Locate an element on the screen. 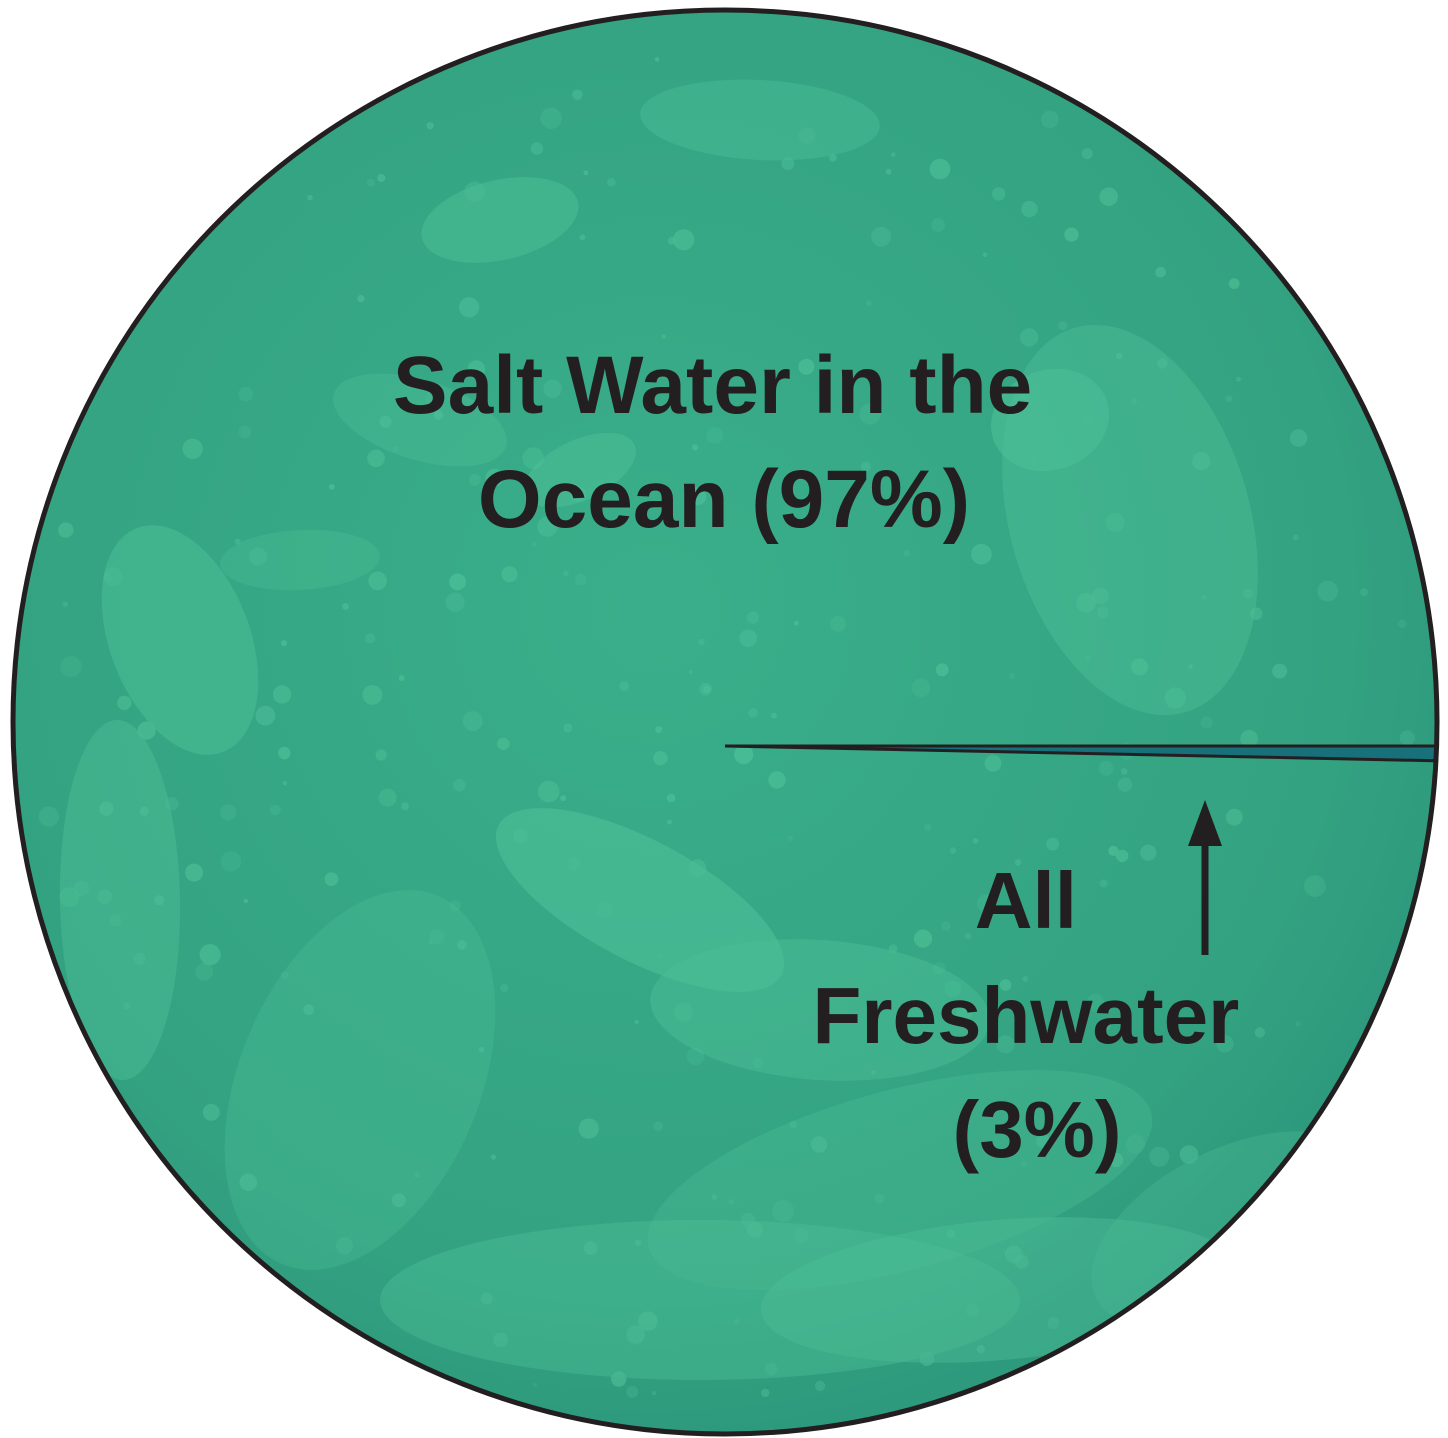 The height and width of the screenshot is (1438, 1448). freshwater-label: All Freshwater (3%) is located at coordinates (1036, 1015).